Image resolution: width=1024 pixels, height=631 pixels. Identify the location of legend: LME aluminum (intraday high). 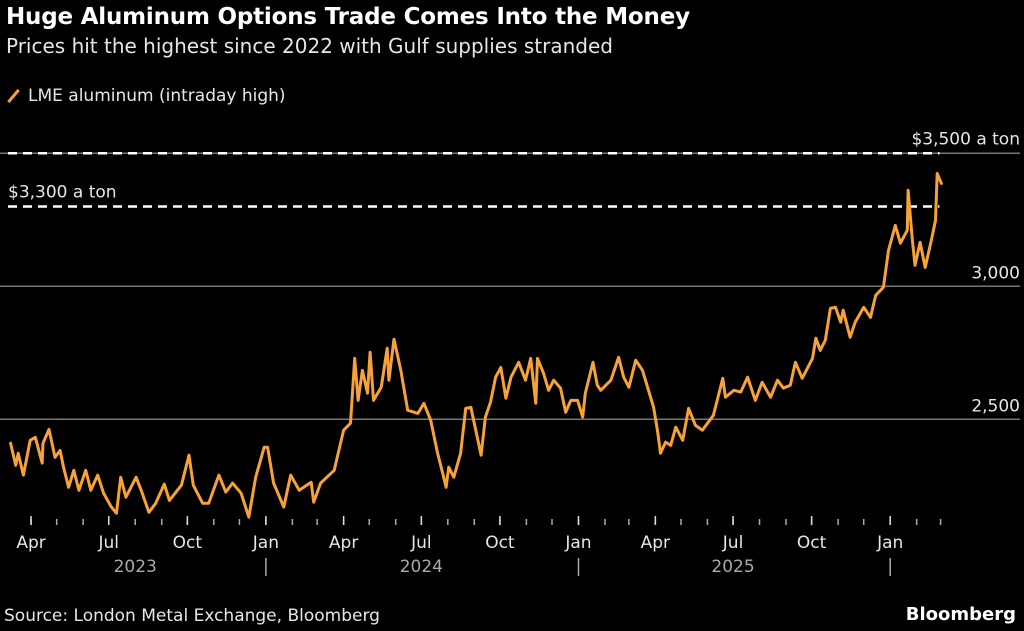
(146, 96).